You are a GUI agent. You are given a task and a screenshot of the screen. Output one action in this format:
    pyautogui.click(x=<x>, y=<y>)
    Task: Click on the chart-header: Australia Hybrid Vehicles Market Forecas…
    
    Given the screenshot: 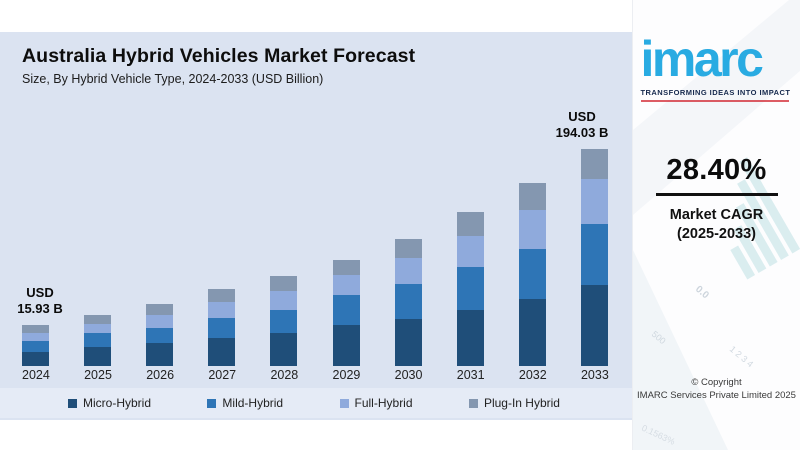 What is the action you would take?
    pyautogui.click(x=316, y=60)
    